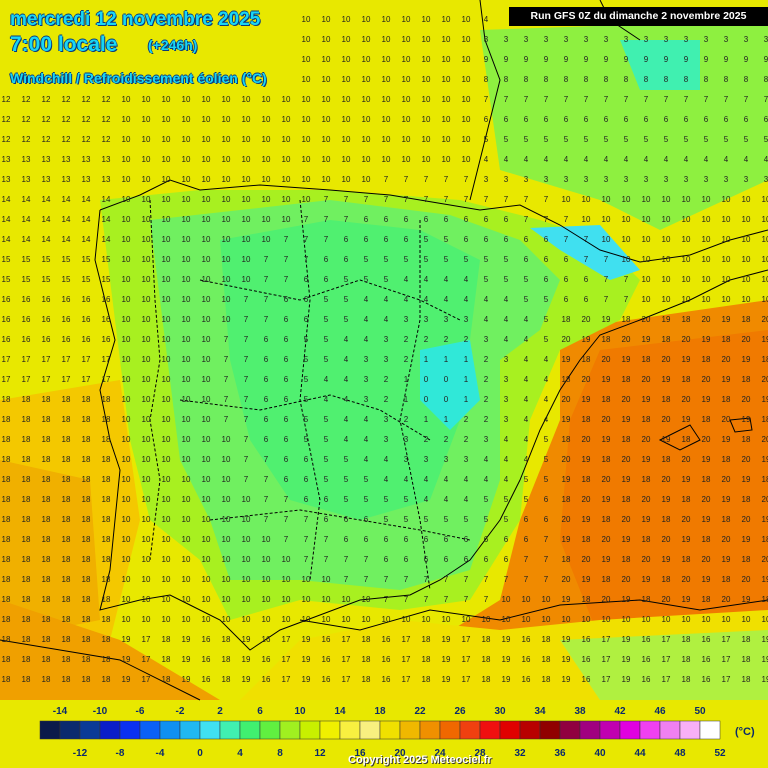  I want to click on map-parameter-title: Windchill / Refroidissement éolien (°C), so click(138, 78).